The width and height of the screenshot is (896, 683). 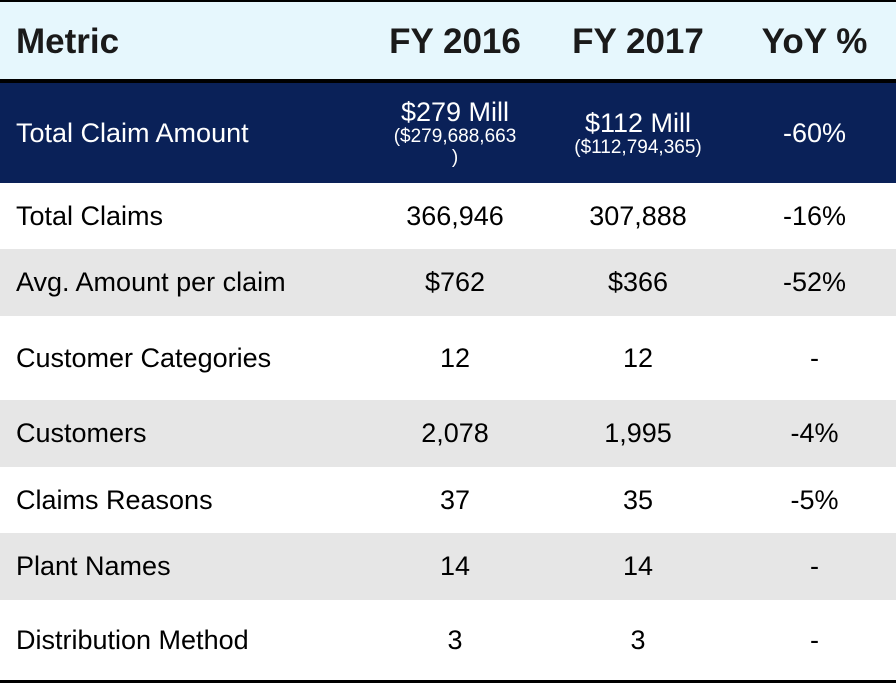 I want to click on row-fy2017: 14, so click(x=638, y=566).